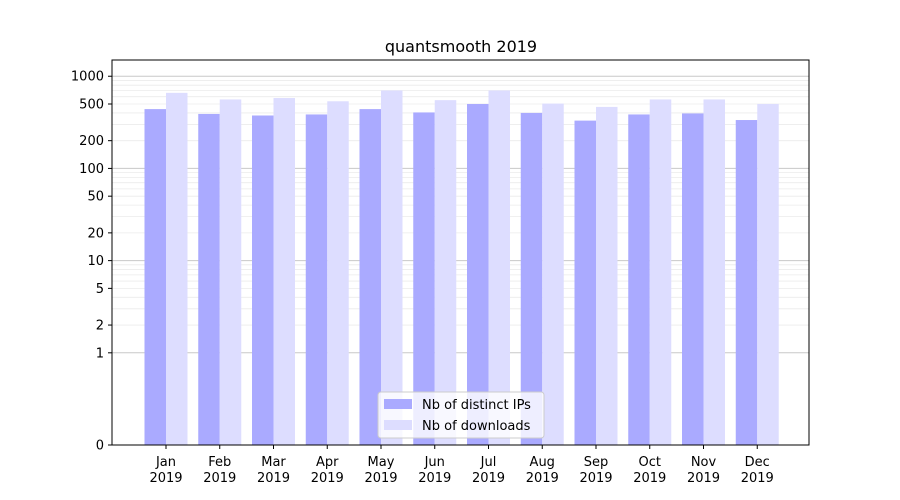 The height and width of the screenshot is (500, 900). Describe the element at coordinates (263, 280) in the screenshot. I see `bar-distinct-ips-mar` at that location.